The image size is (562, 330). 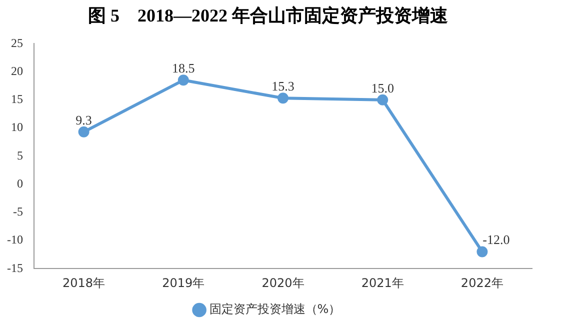 What do you see at coordinates (283, 283) in the screenshot?
I see `x-tick-label: 2020年` at bounding box center [283, 283].